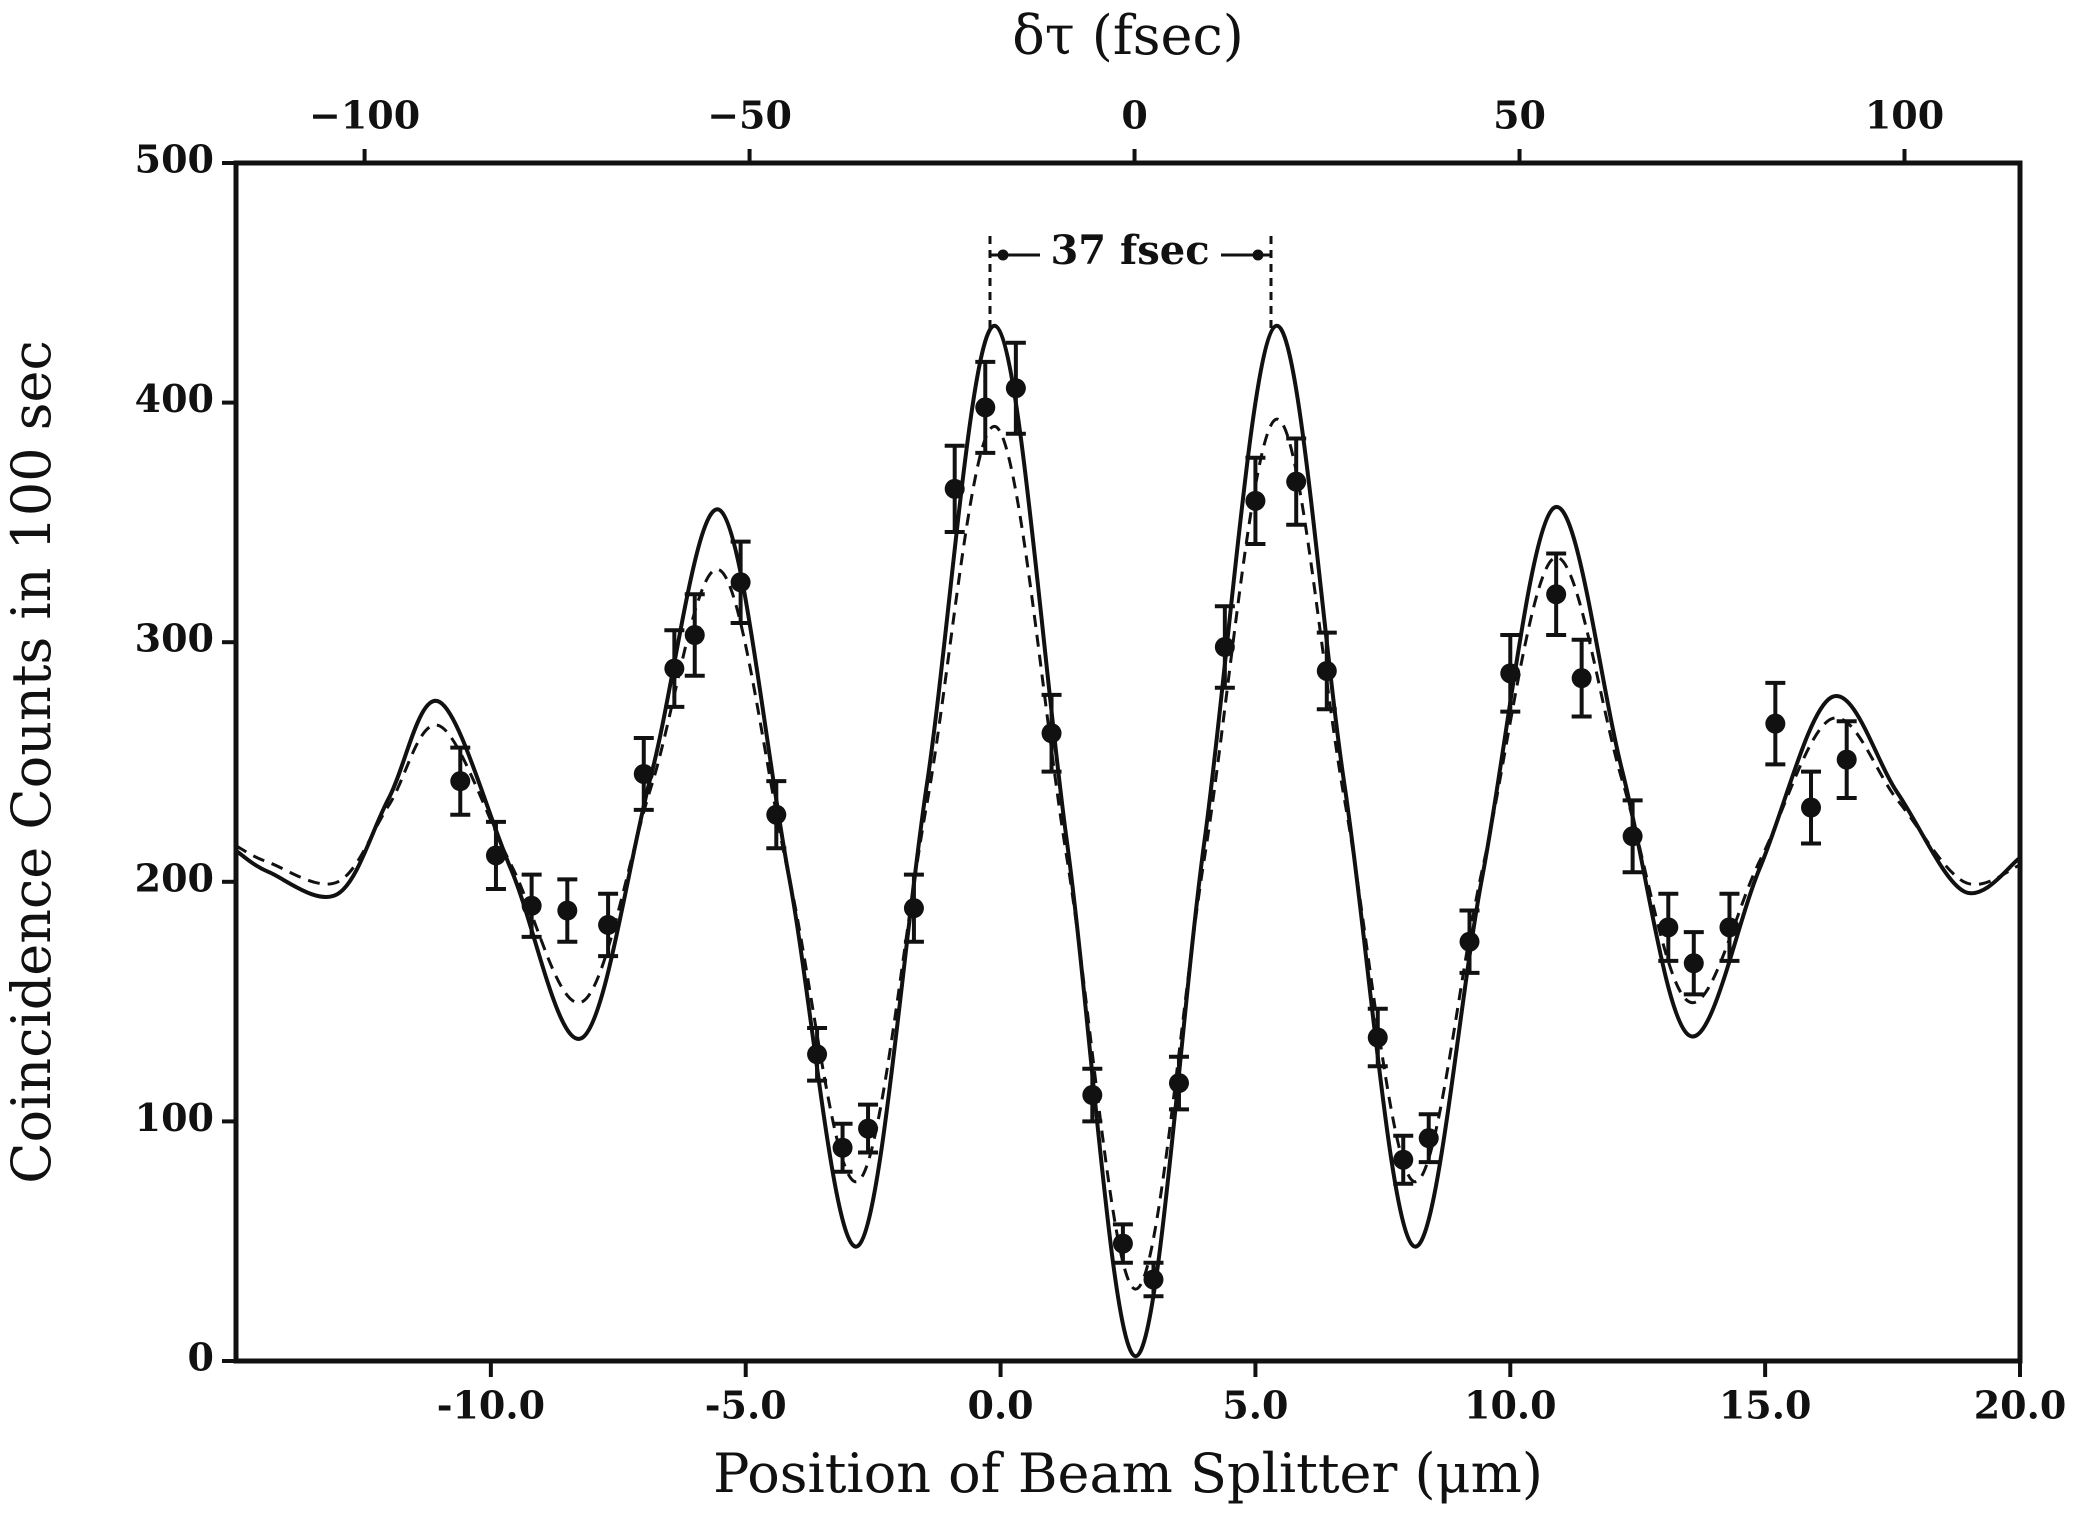 This screenshot has height=1516, width=2081. I want to click on x-tick-label: 5.0, so click(1255, 1405).